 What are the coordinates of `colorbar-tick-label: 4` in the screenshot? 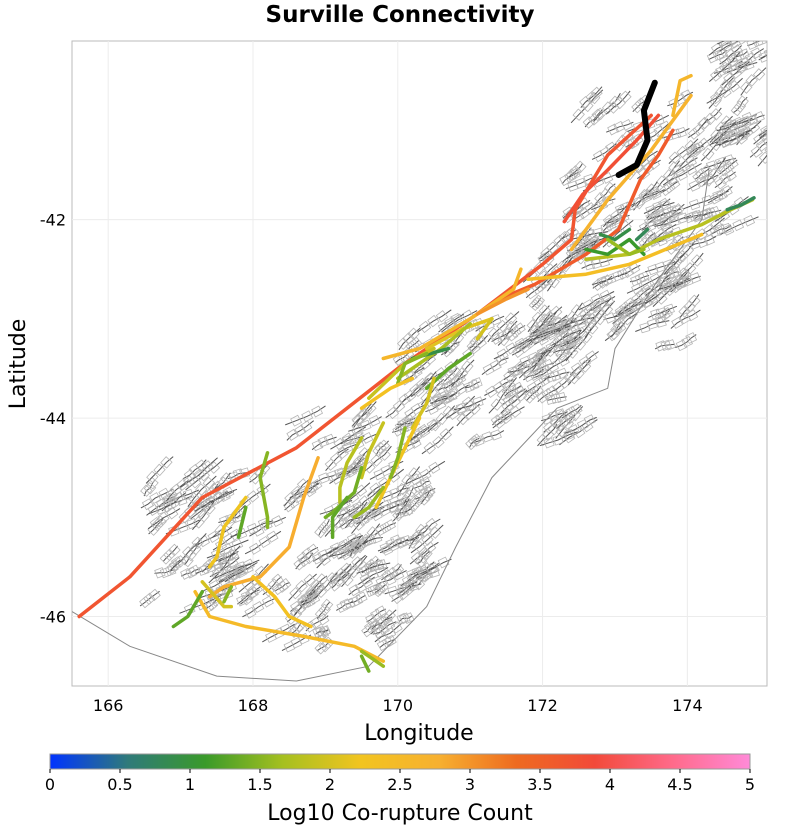 It's located at (610, 784).